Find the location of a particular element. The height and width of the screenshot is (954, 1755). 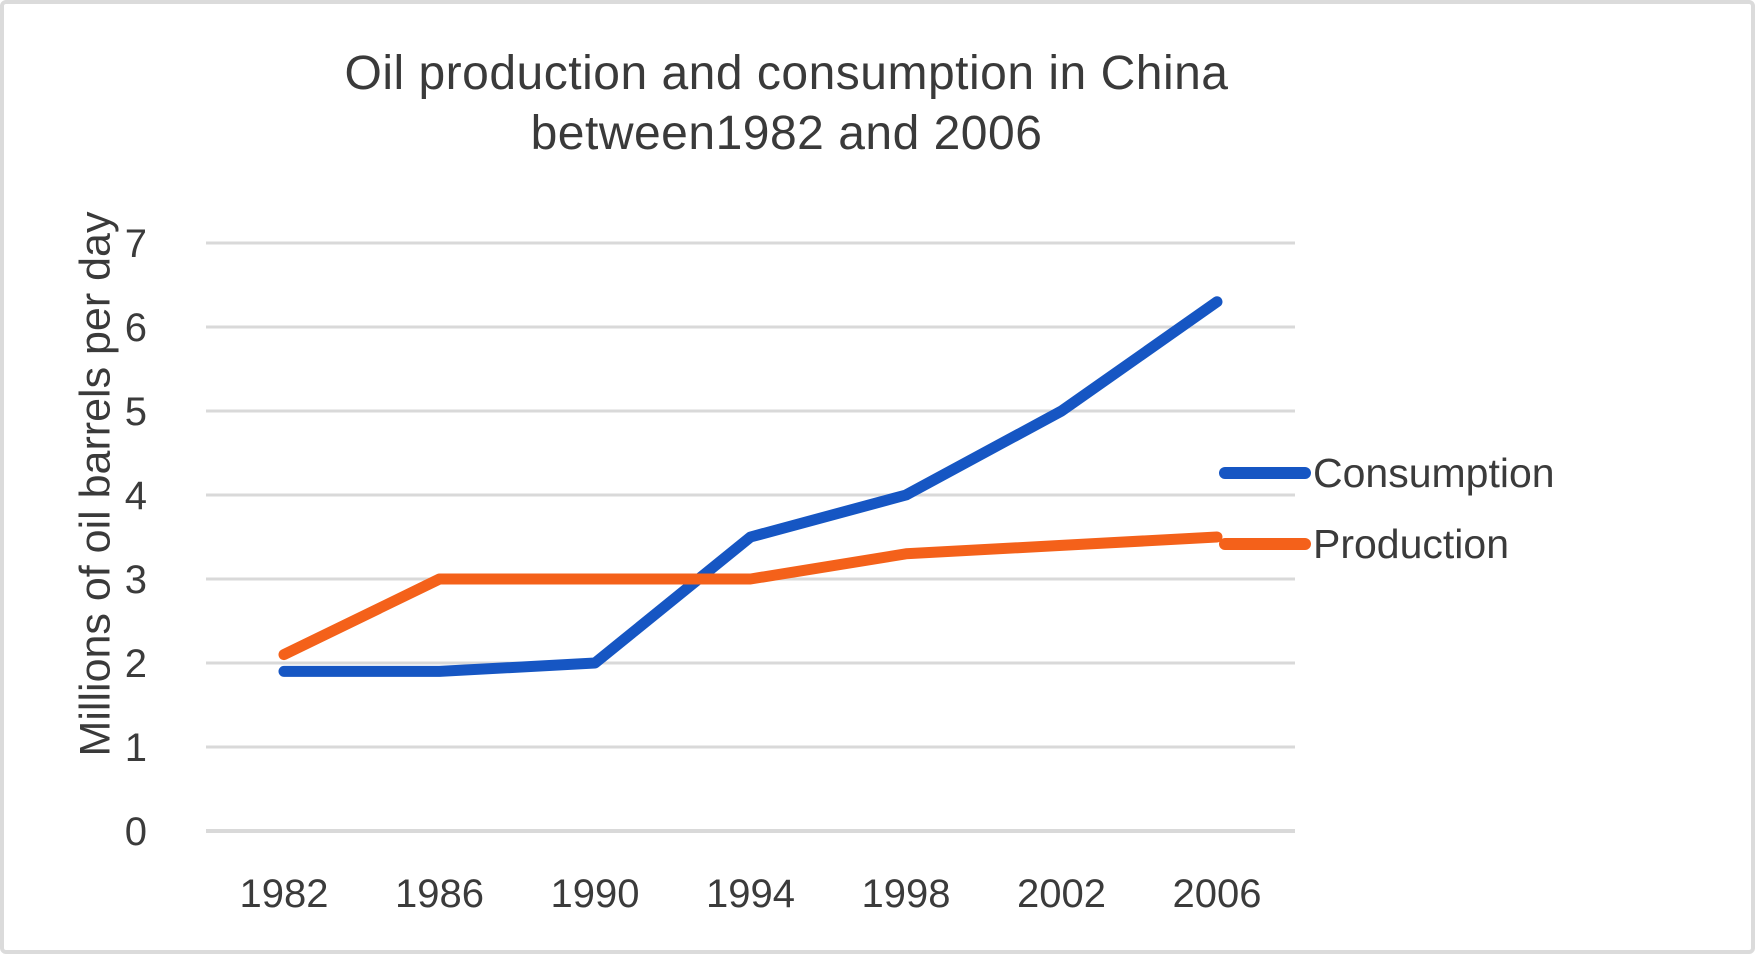

y-tick-label-5: 5 is located at coordinates (136, 412).